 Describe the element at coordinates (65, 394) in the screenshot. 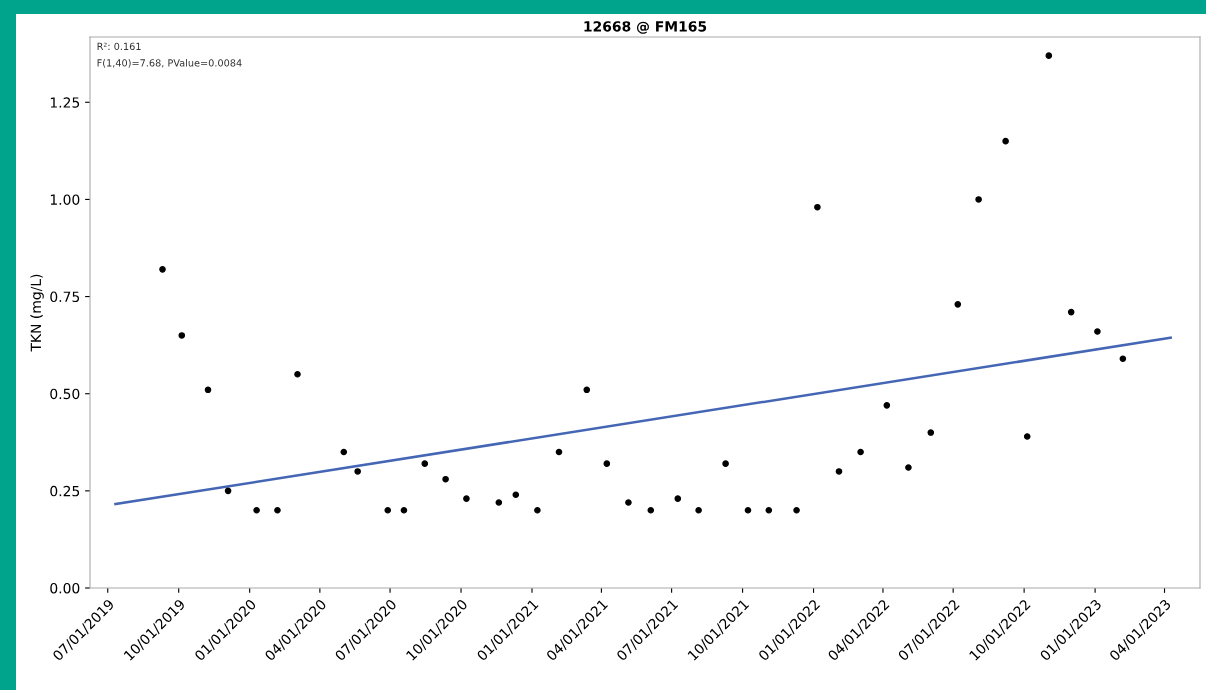

I see `y-tick-label: 0.50` at that location.